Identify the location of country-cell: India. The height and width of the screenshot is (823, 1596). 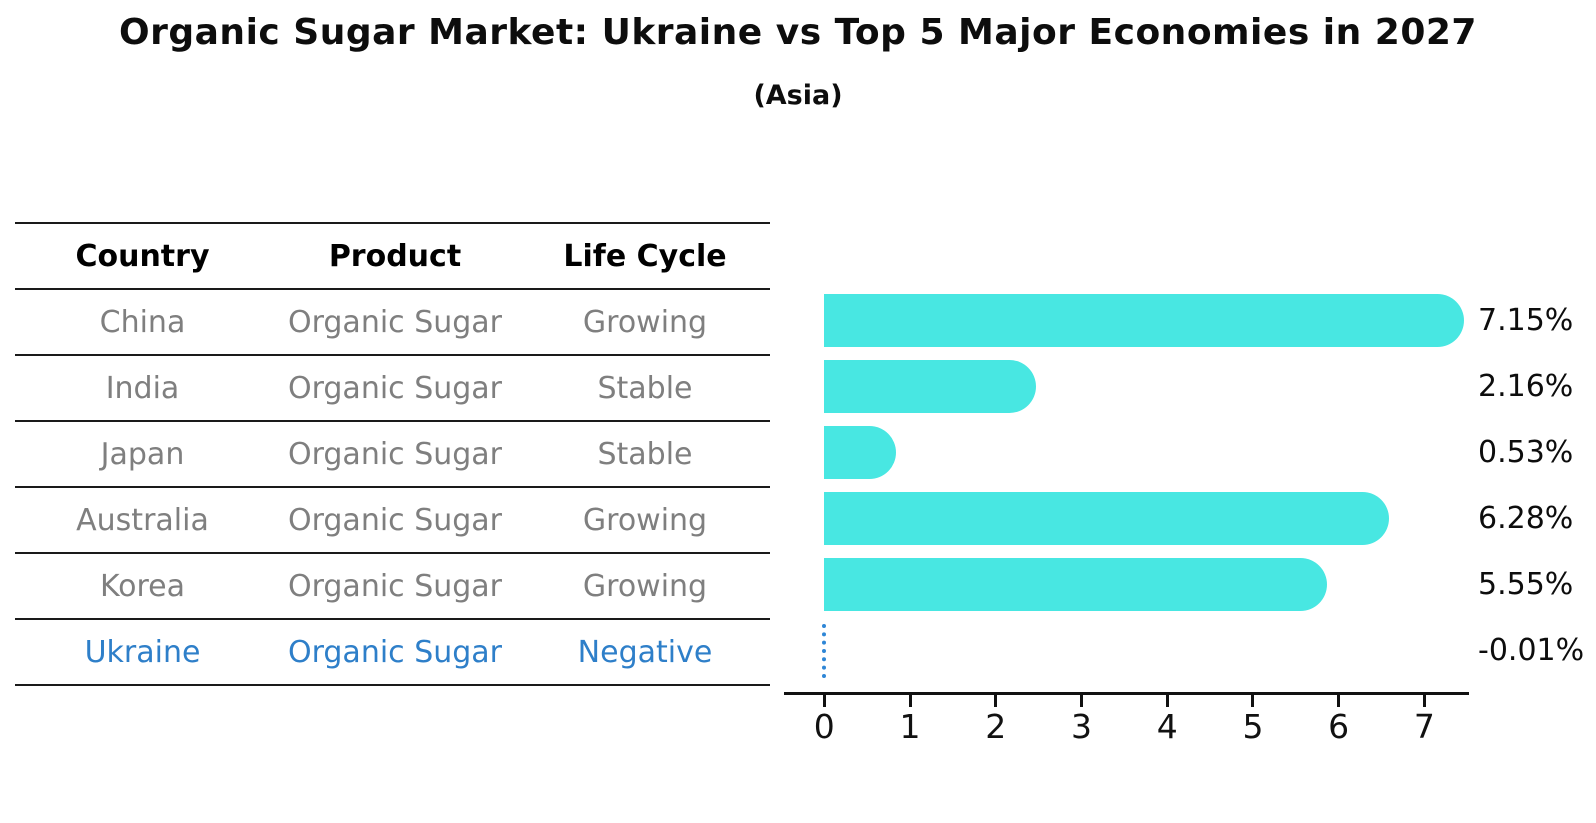
(142, 388).